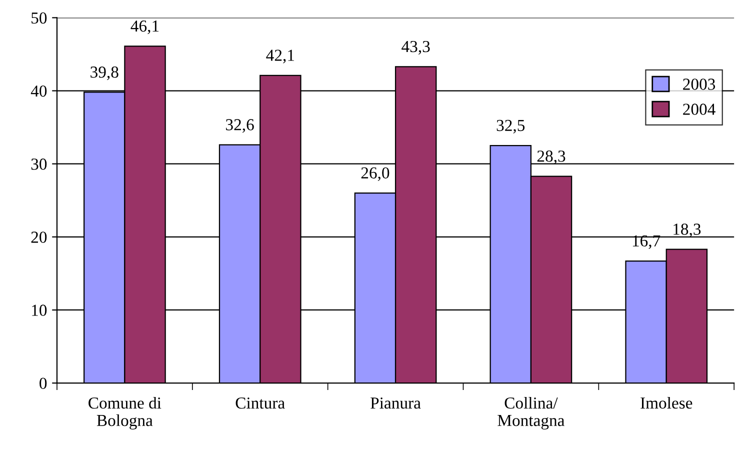 Image resolution: width=740 pixels, height=466 pixels. What do you see at coordinates (375, 174) in the screenshot?
I see `data-label: 26,0` at bounding box center [375, 174].